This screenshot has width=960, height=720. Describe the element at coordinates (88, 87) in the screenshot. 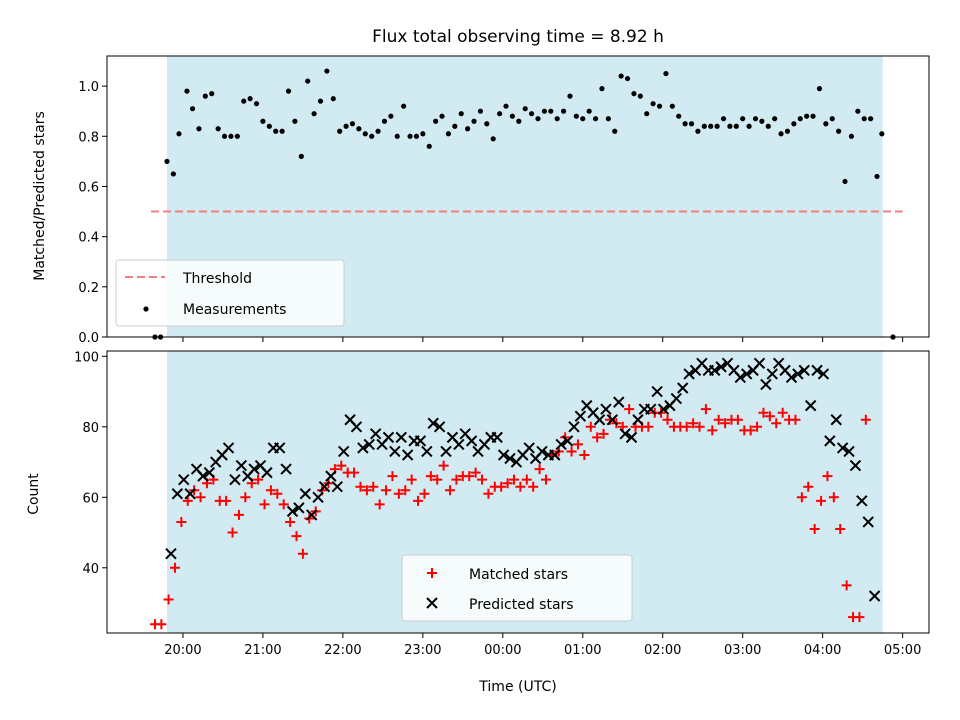

I see `top-y-tick-label: 1.0` at that location.